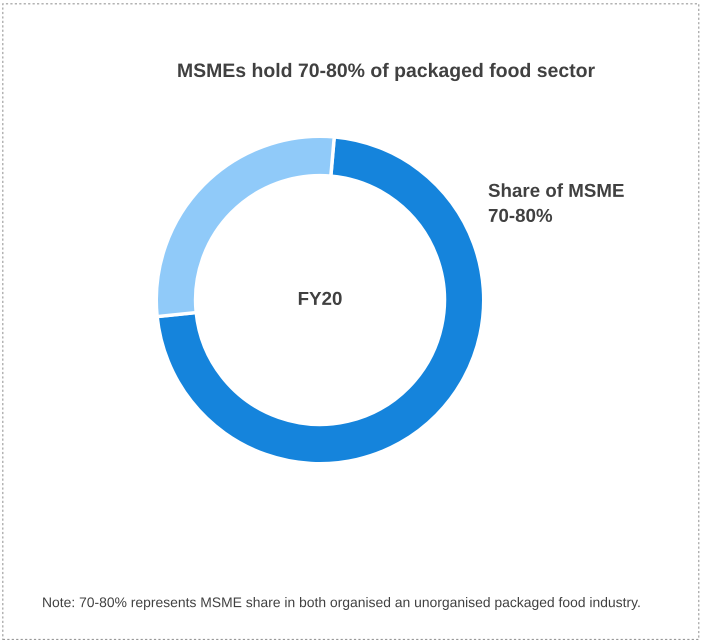  Describe the element at coordinates (556, 190) in the screenshot. I see `slice-label: Share of MSME` at that location.